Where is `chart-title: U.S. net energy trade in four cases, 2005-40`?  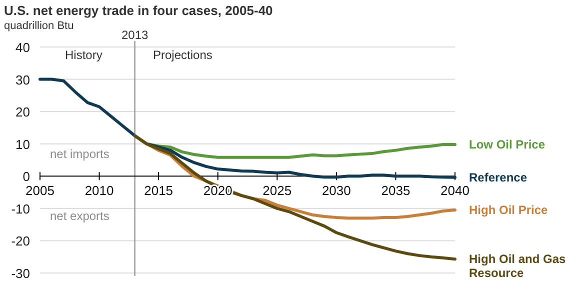
chart-title: U.S. net energy trade in four cases, 2005-40 is located at coordinates (138, 10).